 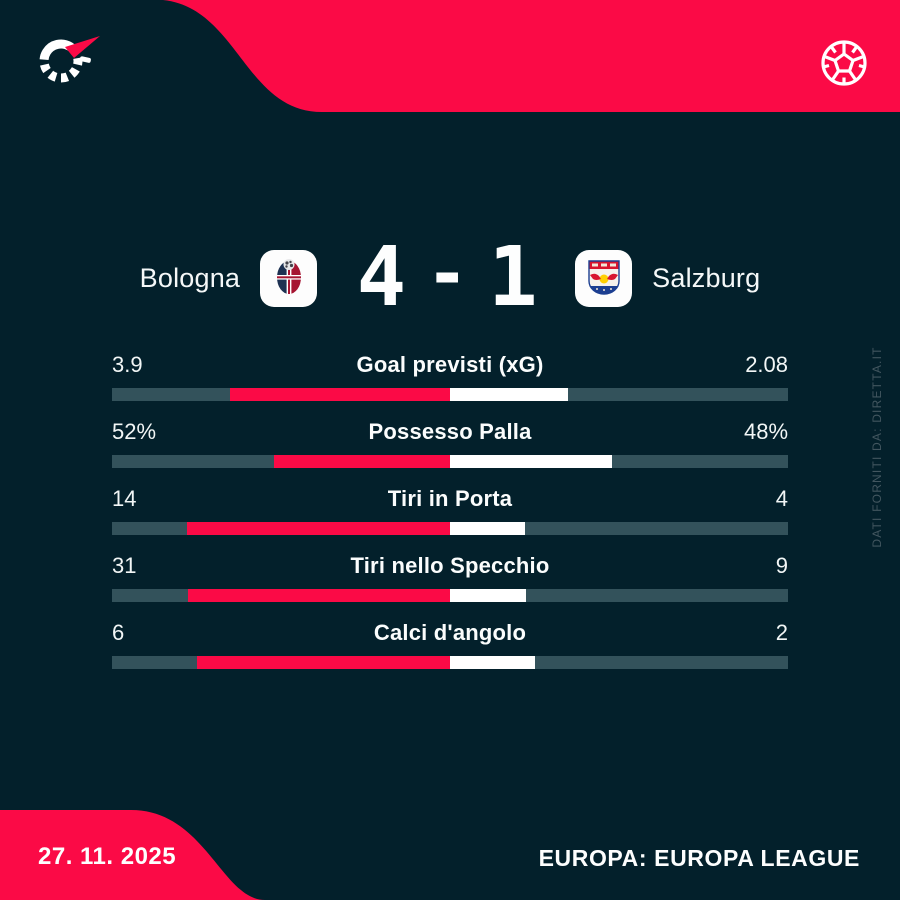 I want to click on bologna-crest-icon, so click(x=288, y=276).